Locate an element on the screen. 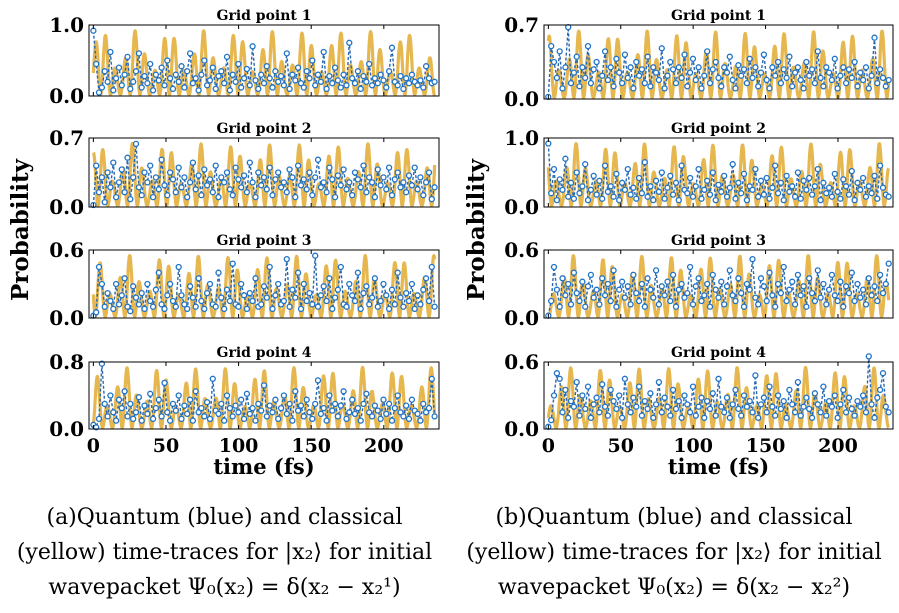 The image size is (899, 613). subplot-title: Grid point 4 is located at coordinates (263, 353).